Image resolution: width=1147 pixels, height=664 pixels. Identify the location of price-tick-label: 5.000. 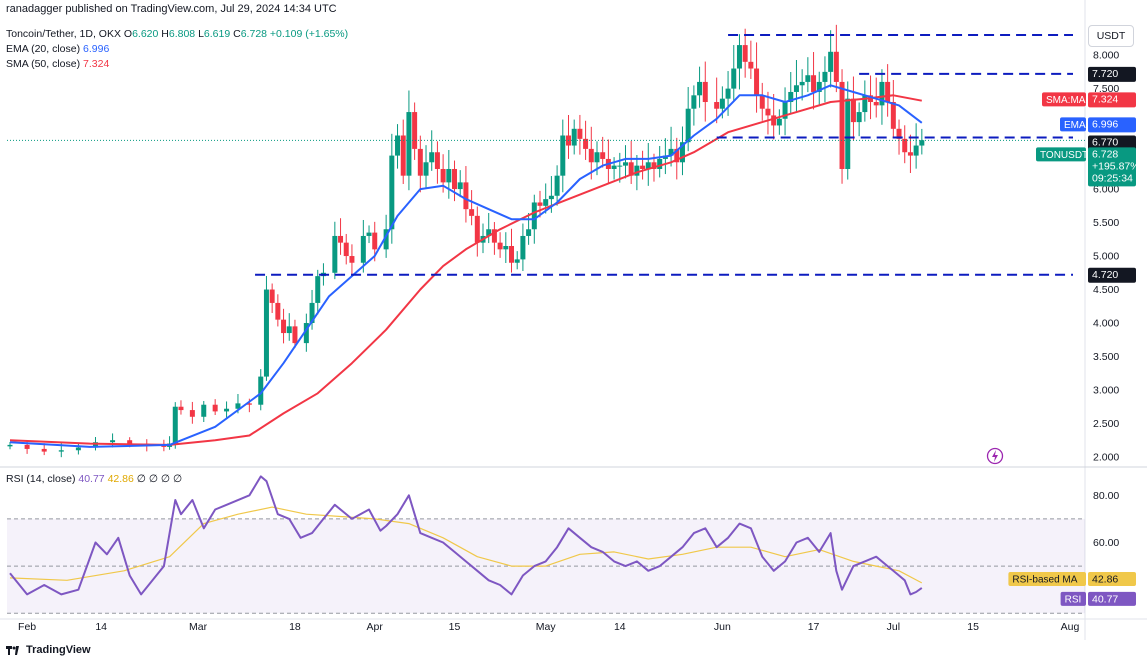
(1106, 257).